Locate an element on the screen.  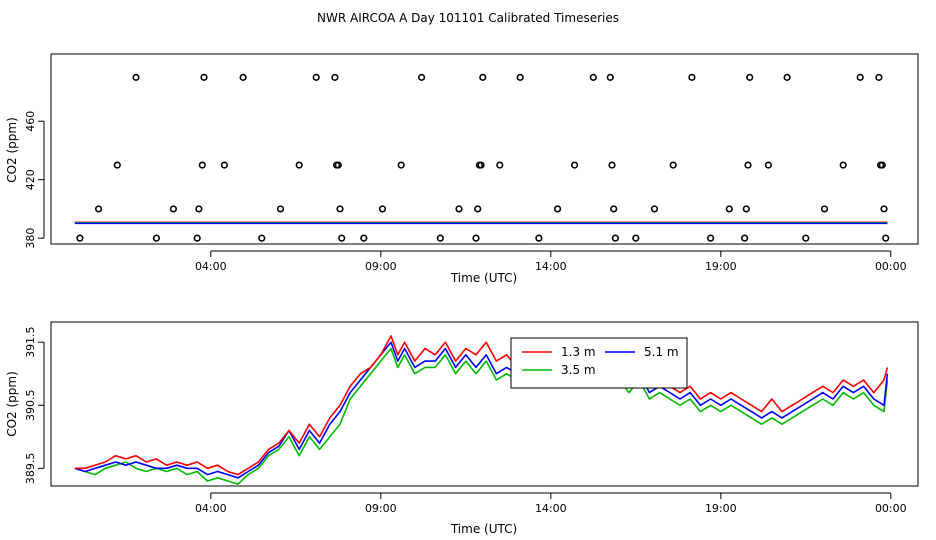
legend-label: 3.5 m is located at coordinates (578, 370).